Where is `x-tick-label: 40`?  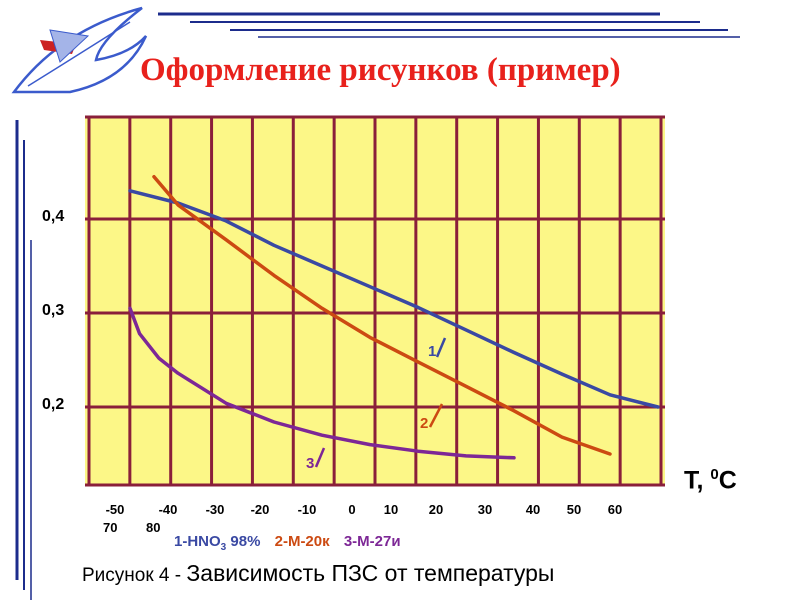
x-tick-label: 40 is located at coordinates (533, 509).